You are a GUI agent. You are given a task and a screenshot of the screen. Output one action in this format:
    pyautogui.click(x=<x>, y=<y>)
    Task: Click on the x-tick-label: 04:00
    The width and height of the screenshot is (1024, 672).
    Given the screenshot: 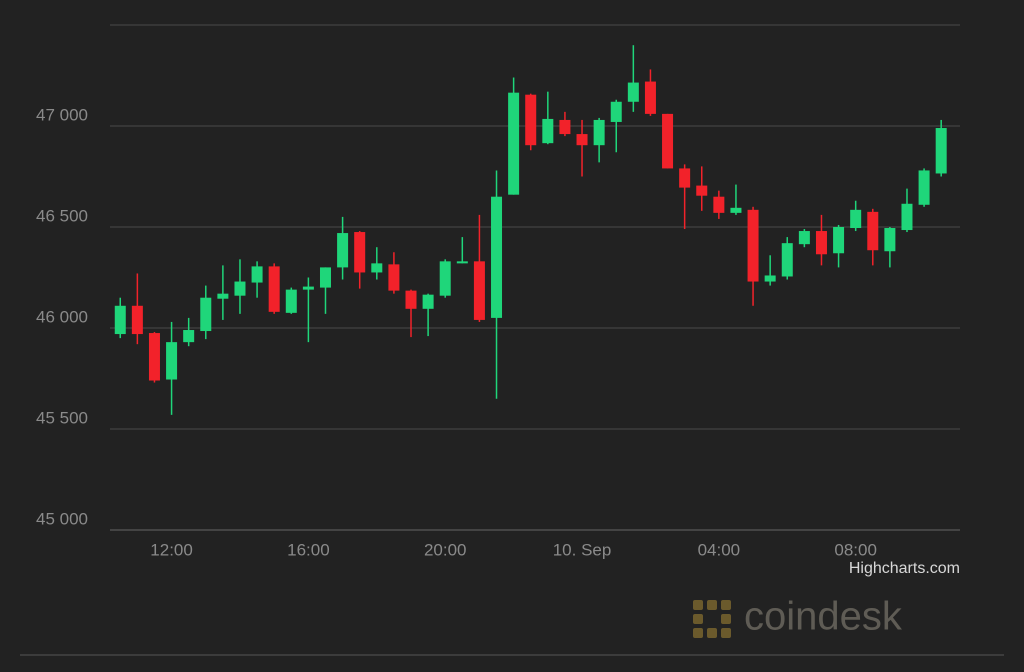 What is the action you would take?
    pyautogui.click(x=719, y=549)
    